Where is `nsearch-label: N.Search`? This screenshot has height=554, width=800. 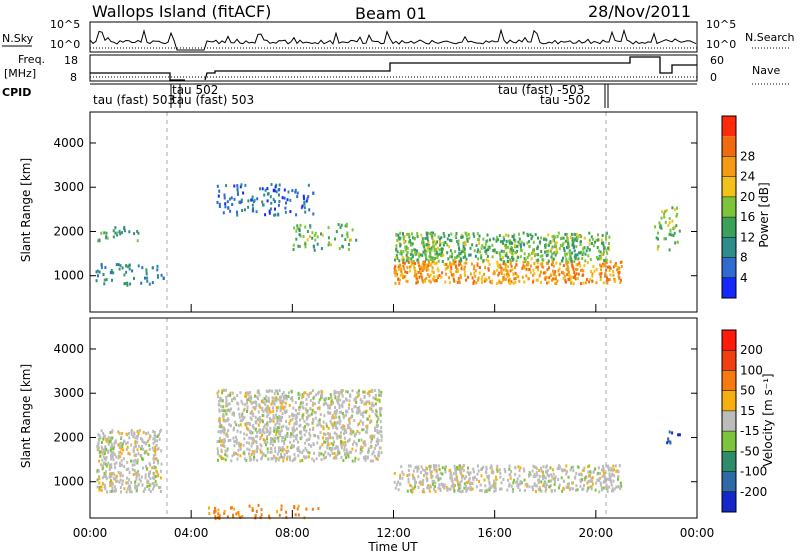
nsearch-label: N.Search is located at coordinates (770, 37).